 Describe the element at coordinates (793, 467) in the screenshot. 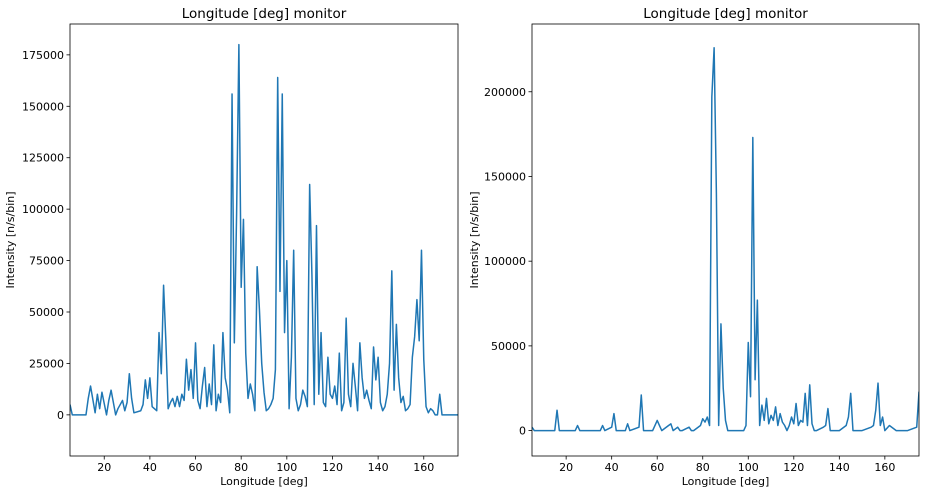

I see `right-x-tick-label: 120` at that location.